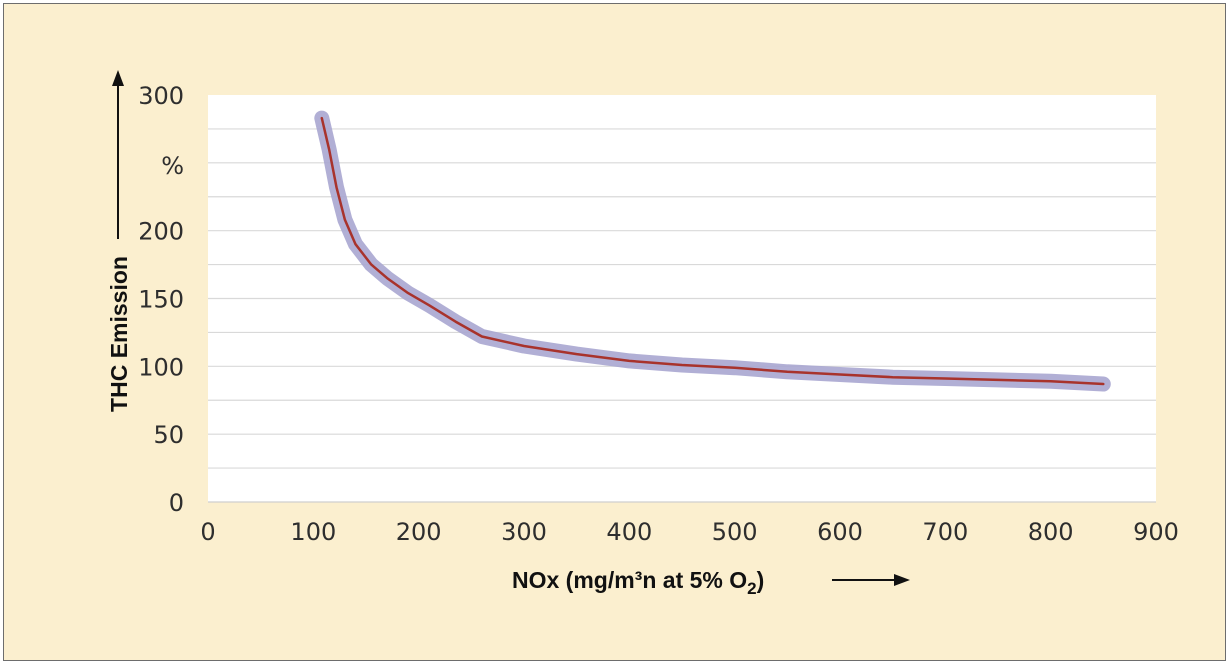  What do you see at coordinates (638, 582) in the screenshot?
I see `x-axis-title: NOx (mg/m³n at 5% O2)` at bounding box center [638, 582].